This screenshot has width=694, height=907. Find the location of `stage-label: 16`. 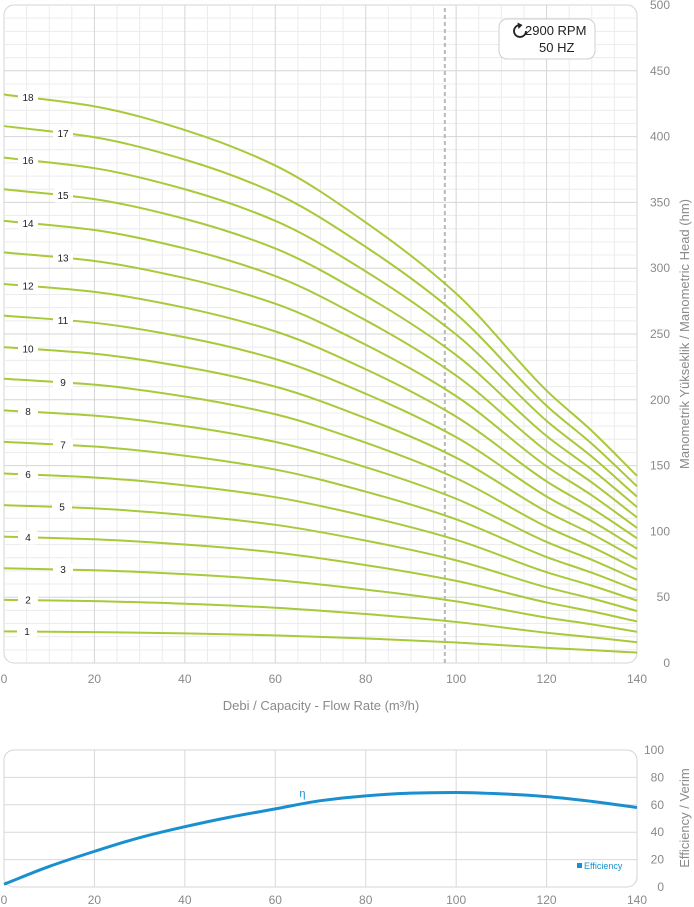

stage-label: 16 is located at coordinates (28, 161).